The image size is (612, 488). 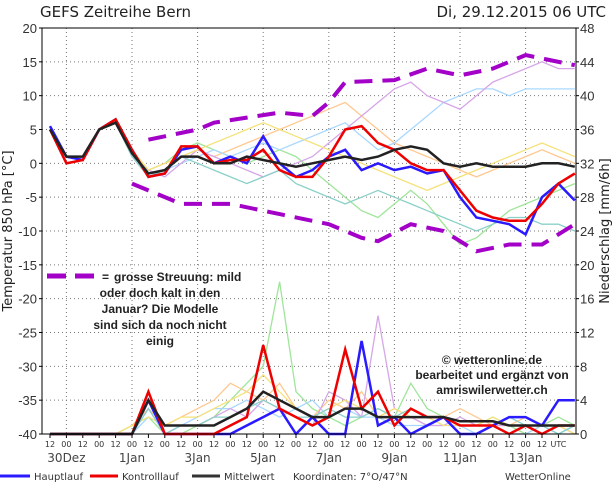 What do you see at coordinates (27, 299) in the screenshot?
I see `y-tick-label: -20` at bounding box center [27, 299].